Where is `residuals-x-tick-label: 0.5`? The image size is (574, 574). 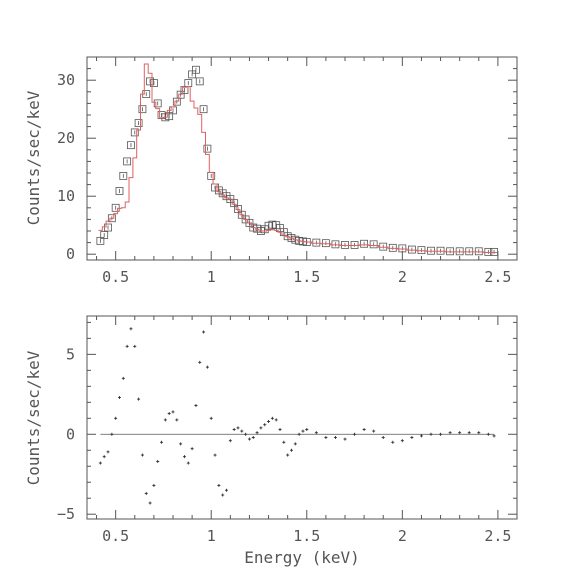 residuals-x-tick-label: 0.5 is located at coordinates (115, 536).